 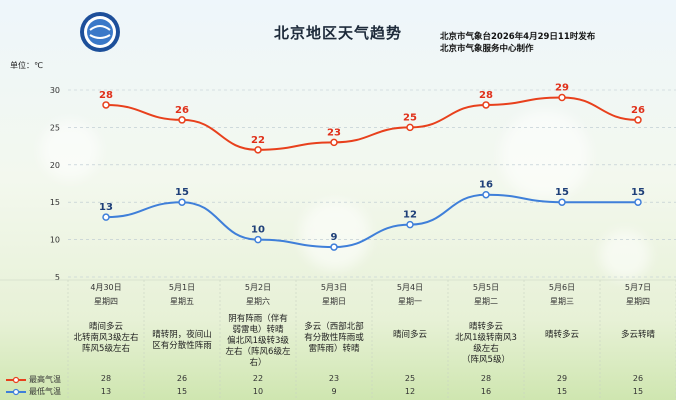 I want to click on weather-line: （阵风5级）, so click(x=486, y=360).